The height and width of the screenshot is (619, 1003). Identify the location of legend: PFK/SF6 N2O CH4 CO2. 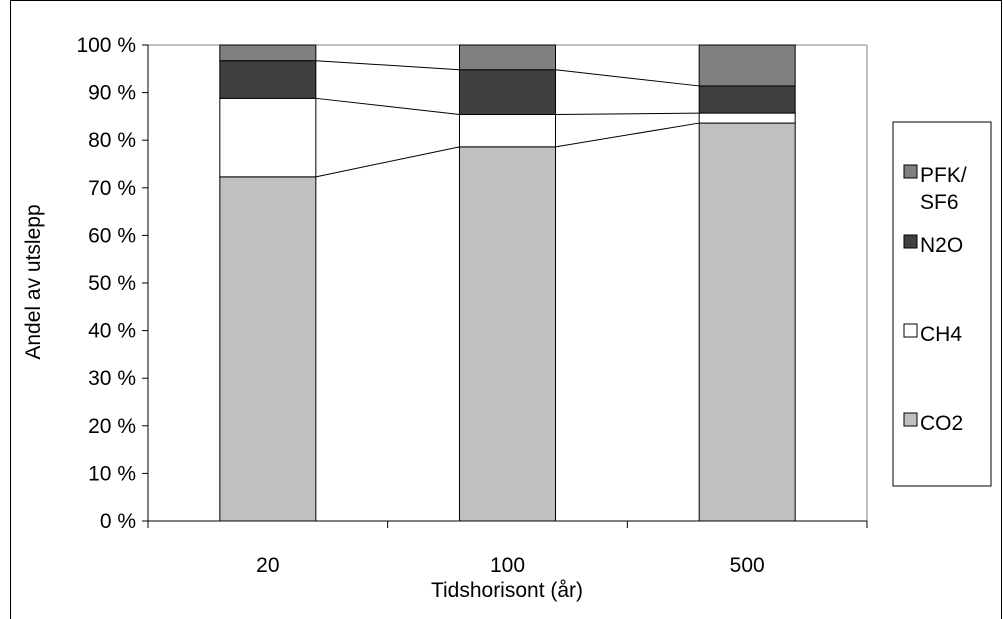
(942, 304).